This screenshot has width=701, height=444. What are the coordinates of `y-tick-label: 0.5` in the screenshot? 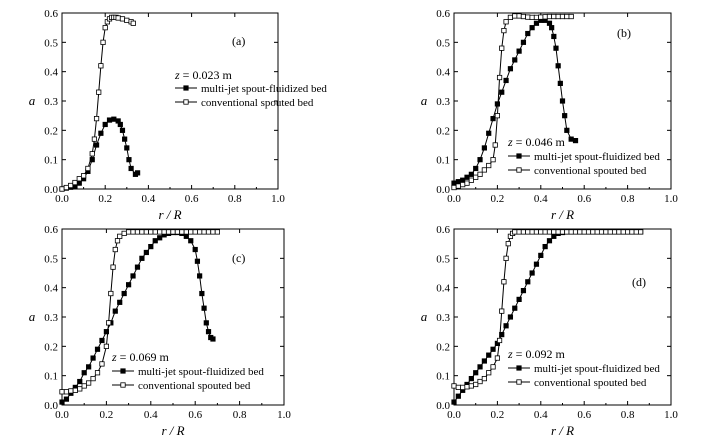 It's located at (443, 43).